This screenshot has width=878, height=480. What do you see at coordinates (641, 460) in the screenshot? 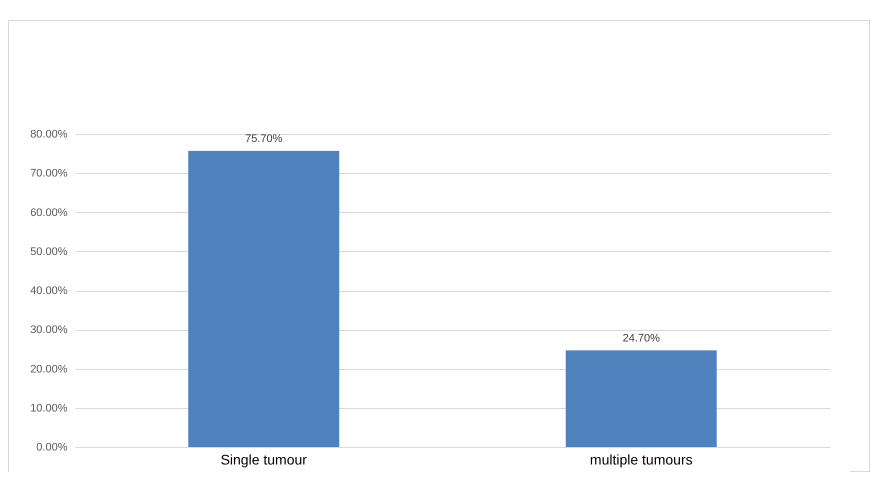
I see `x-tick-label: multiple tumours` at bounding box center [641, 460].